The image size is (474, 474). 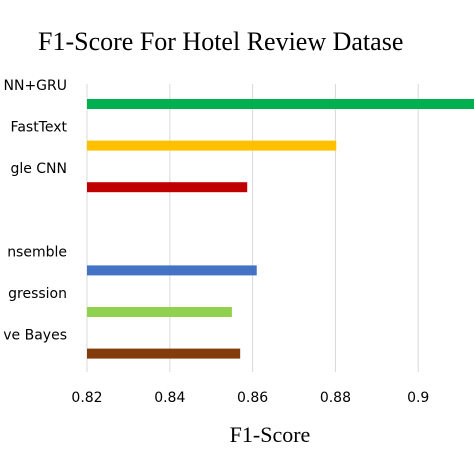 What do you see at coordinates (37, 252) in the screenshot?
I see `y-tick-label: nsemble` at bounding box center [37, 252].